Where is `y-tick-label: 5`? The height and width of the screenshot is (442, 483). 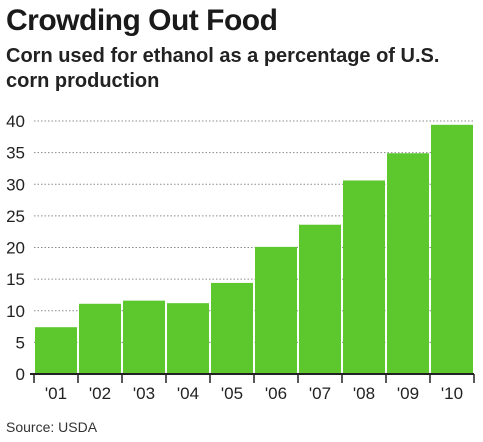
y-tick-label: 5 is located at coordinates (20, 342).